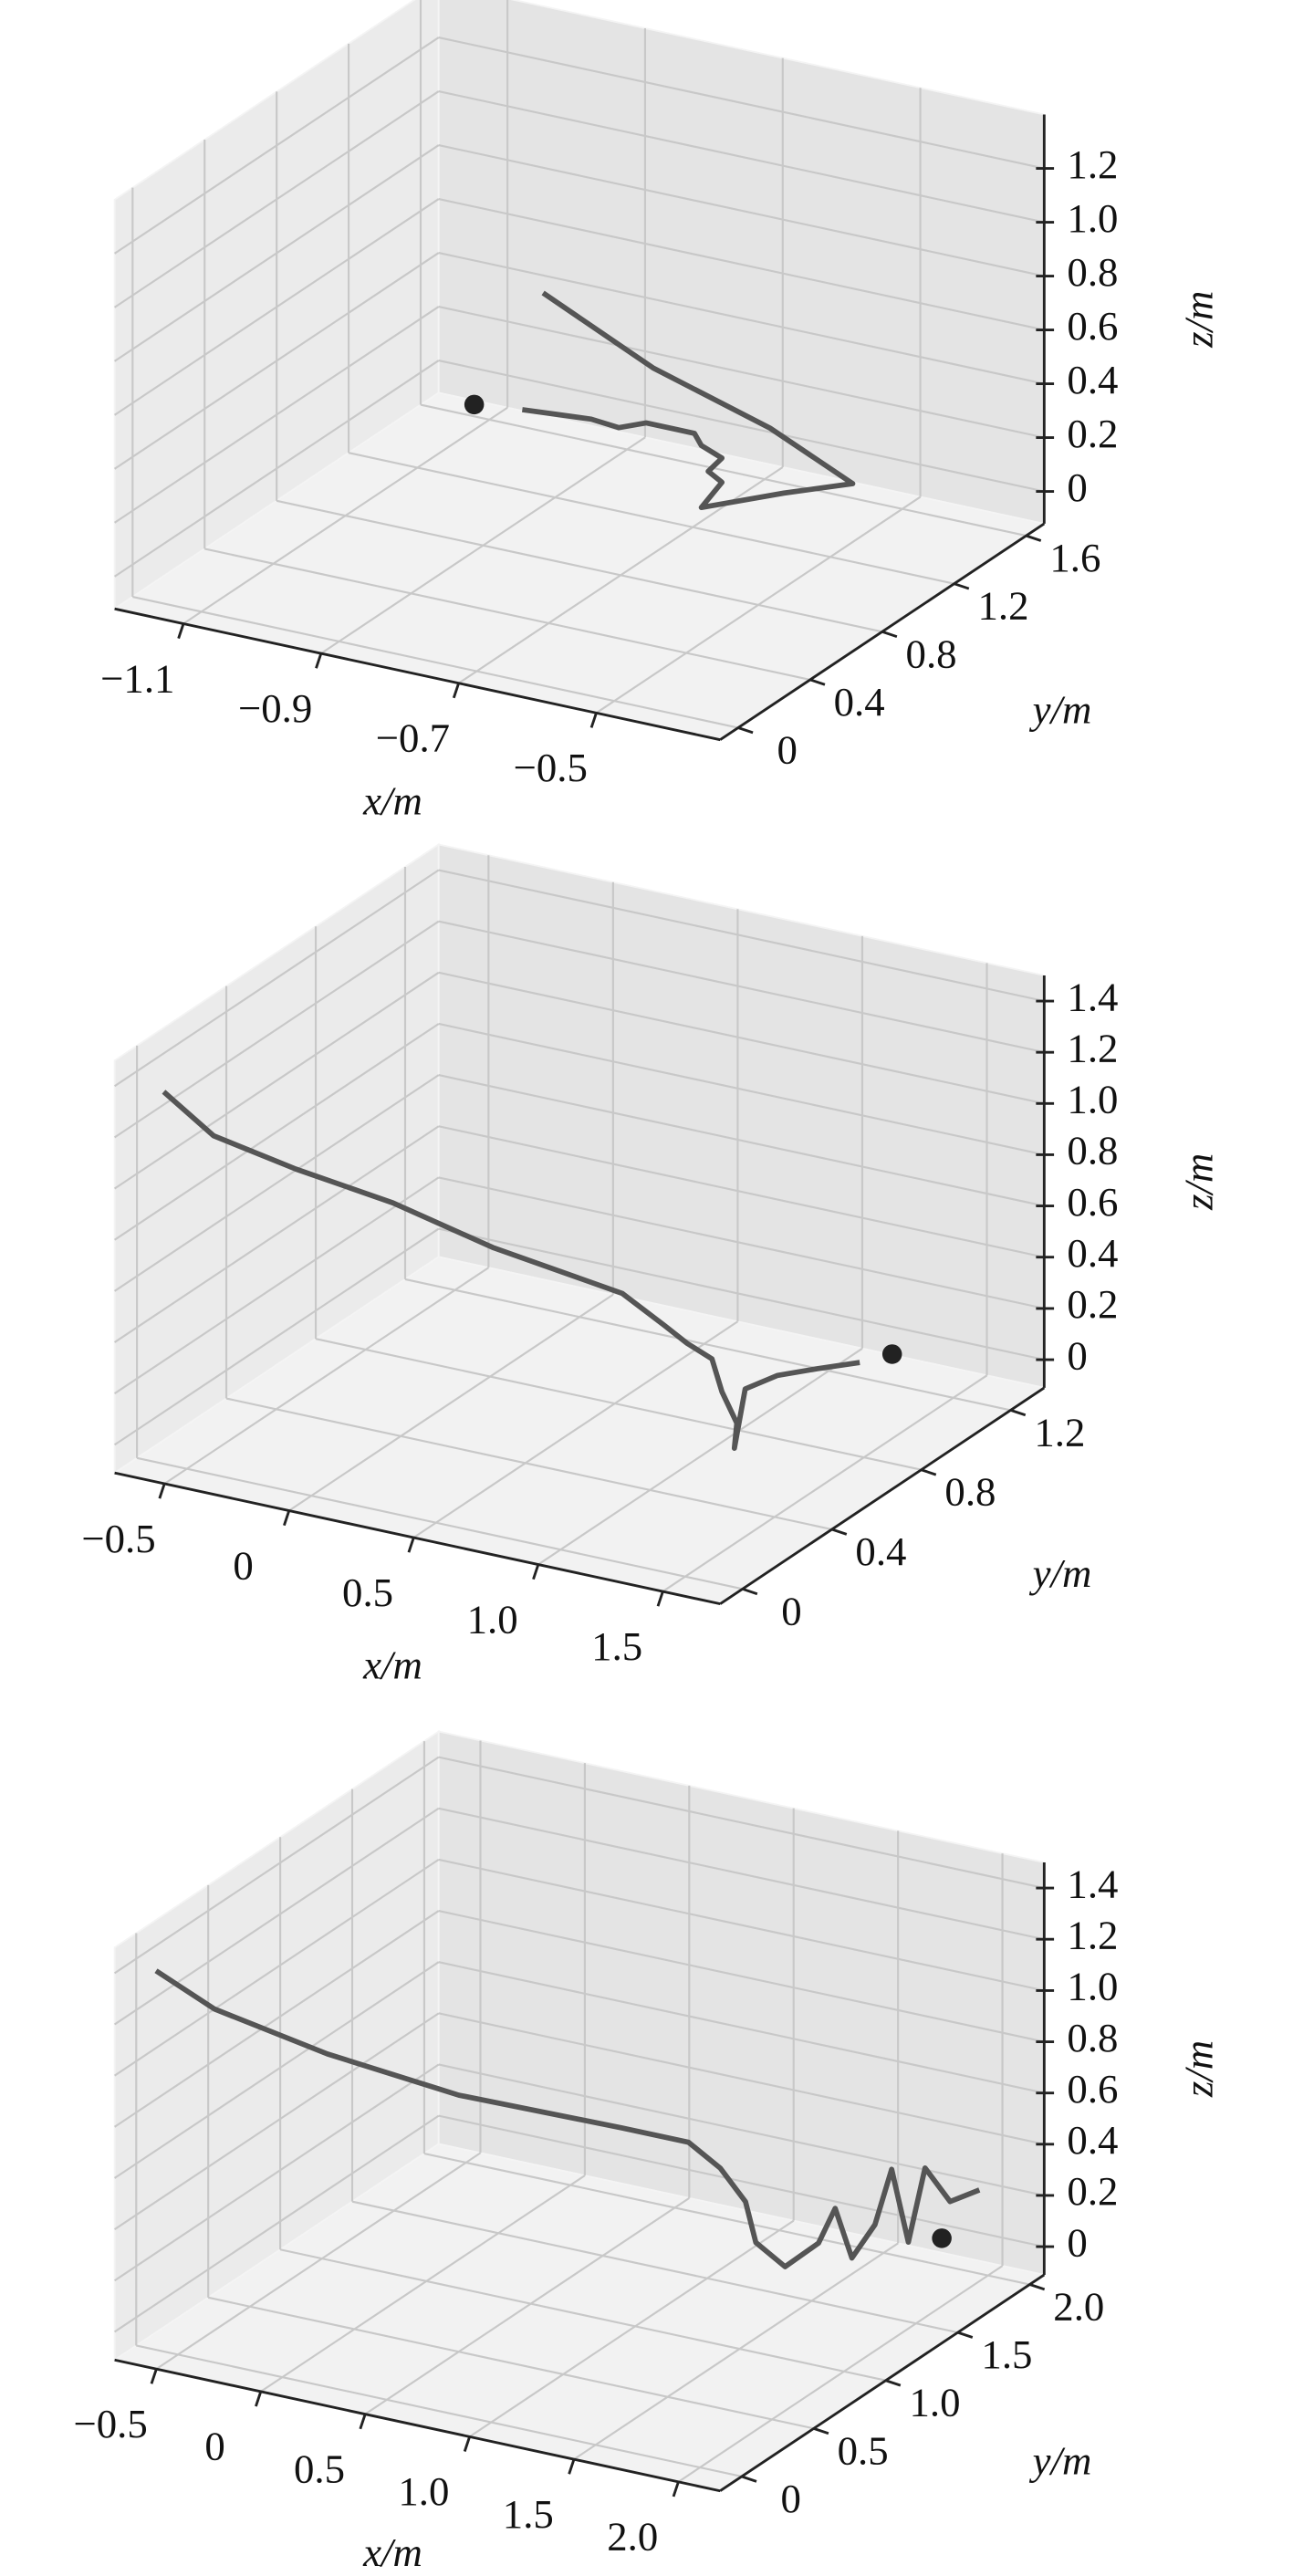  What do you see at coordinates (934, 2402) in the screenshot?
I see `y-tick-label: 1.0` at bounding box center [934, 2402].